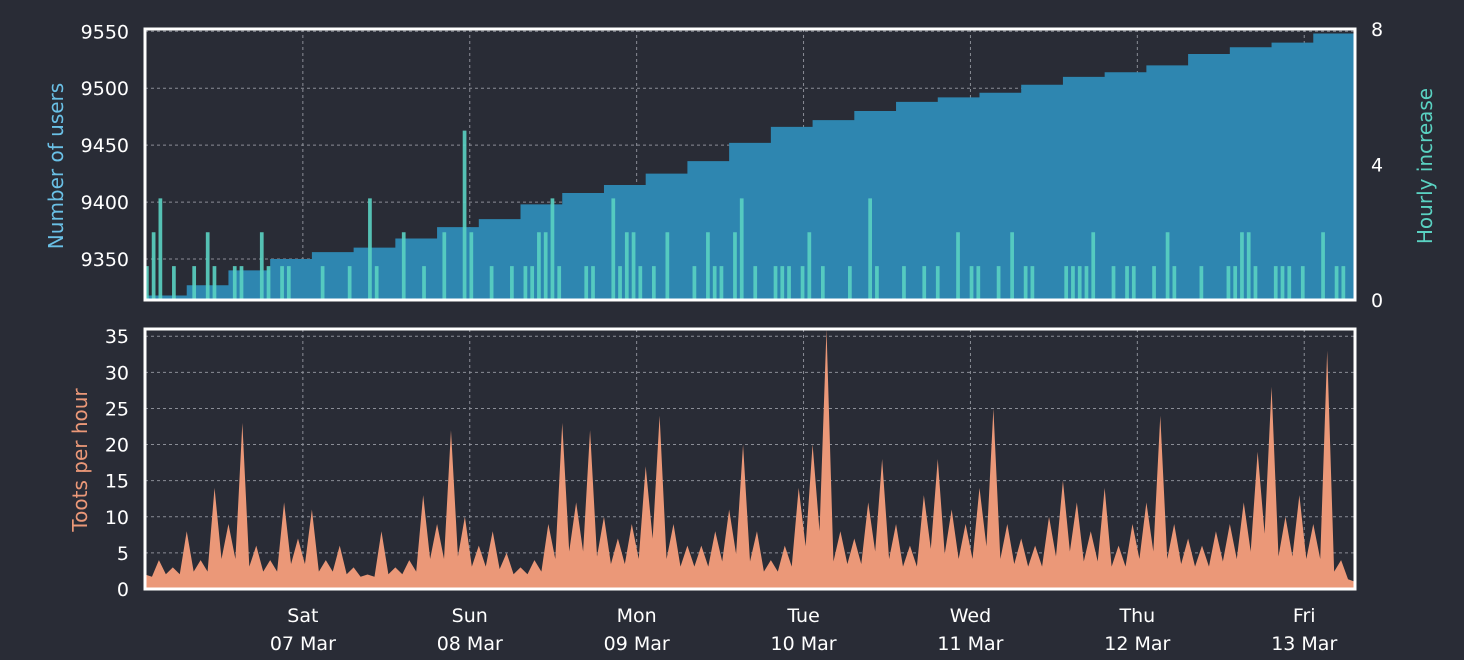 The height and width of the screenshot is (660, 1464). Describe the element at coordinates (80, 460) in the screenshot. I see `toots-axis-label: Toots per hour` at that location.